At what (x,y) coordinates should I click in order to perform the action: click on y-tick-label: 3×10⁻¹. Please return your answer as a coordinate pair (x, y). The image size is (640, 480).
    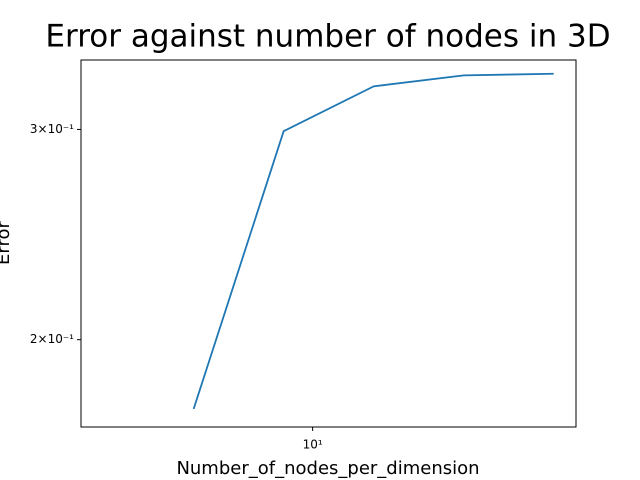
    Looking at the image, I should click on (52, 129).